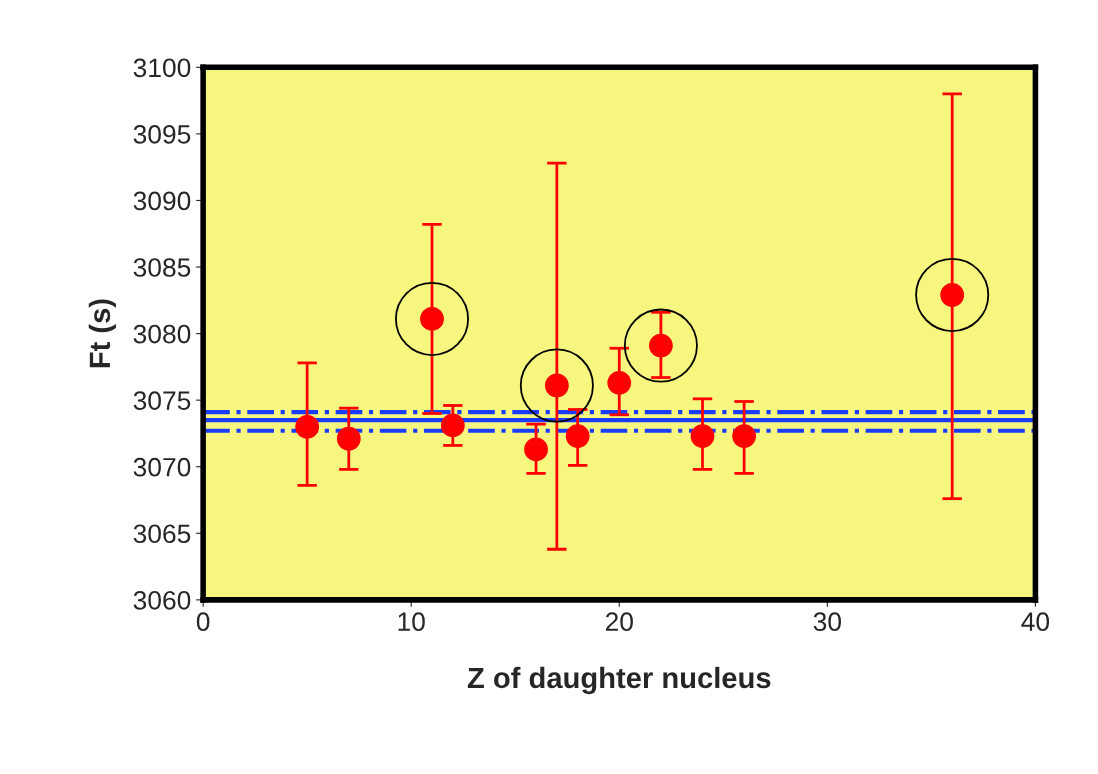  I want to click on y-tick-label: 3080, so click(162, 334).